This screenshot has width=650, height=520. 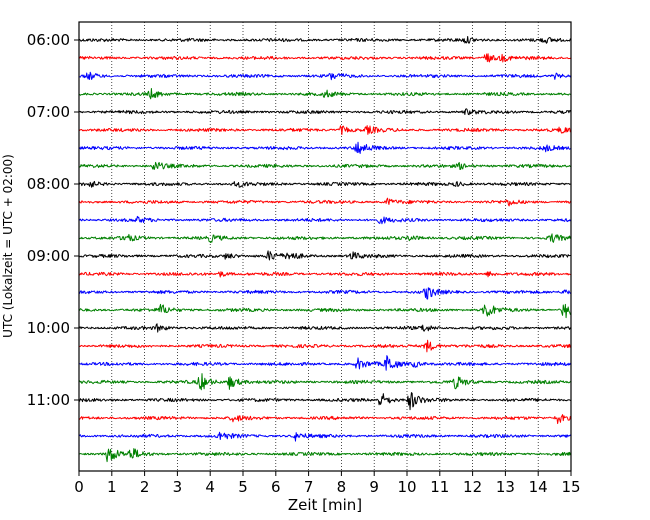 I want to click on x-tick-label-3: 3, so click(x=178, y=487).